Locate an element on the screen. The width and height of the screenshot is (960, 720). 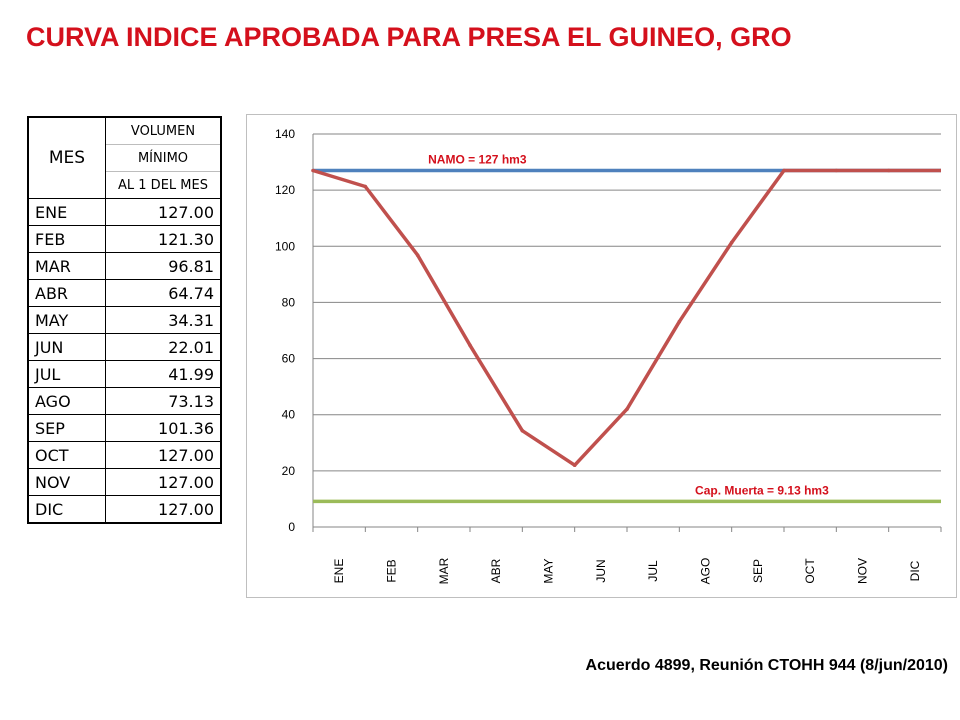
table-row: ABR 64.74 is located at coordinates (124, 293).